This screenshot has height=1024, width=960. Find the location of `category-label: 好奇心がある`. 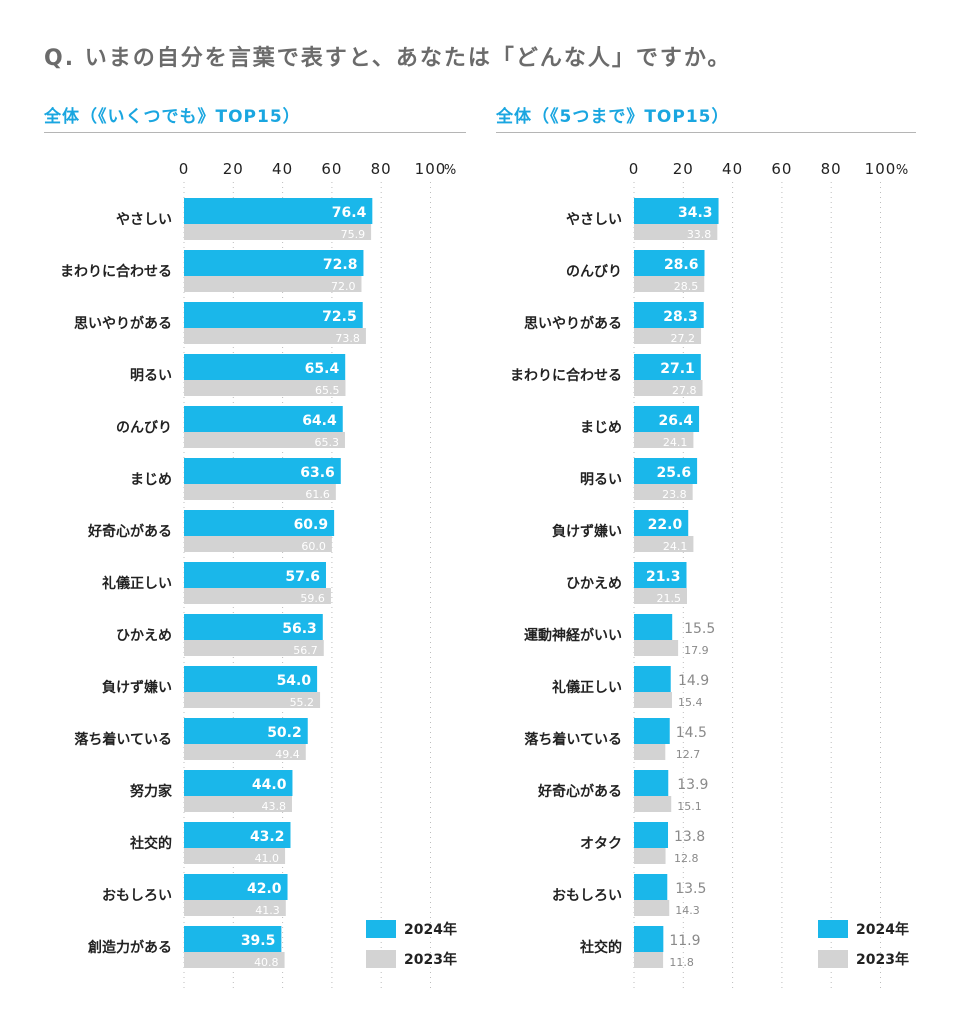

category-label: 好奇心がある is located at coordinates (579, 791).